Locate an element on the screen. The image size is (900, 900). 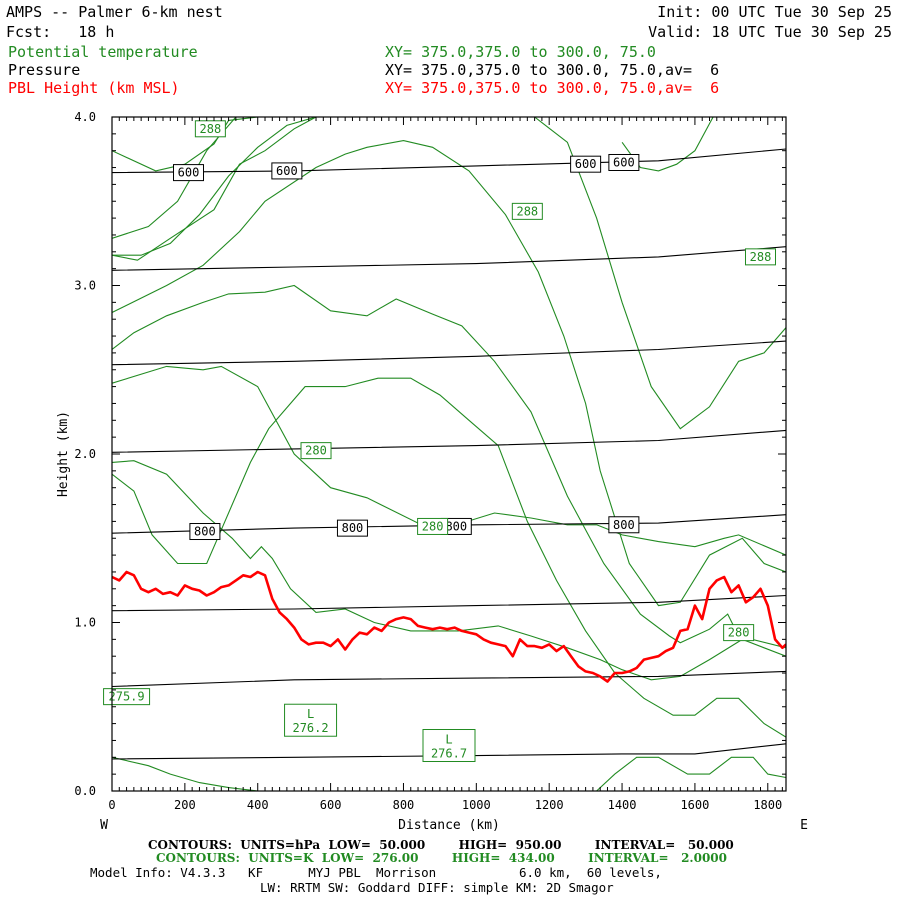
pbl-height-series is located at coordinates (449, 626).